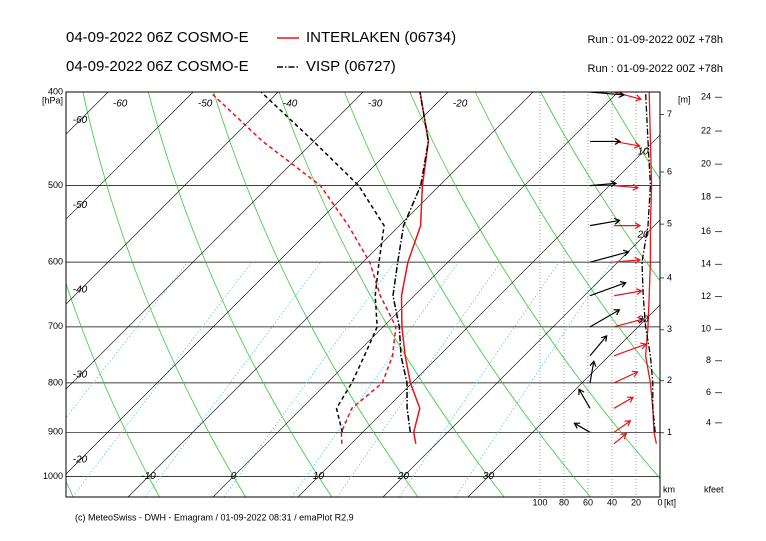 The height and width of the screenshot is (541, 766). Describe the element at coordinates (706, 296) in the screenshot. I see `kfeet-tick-label: 12` at that location.